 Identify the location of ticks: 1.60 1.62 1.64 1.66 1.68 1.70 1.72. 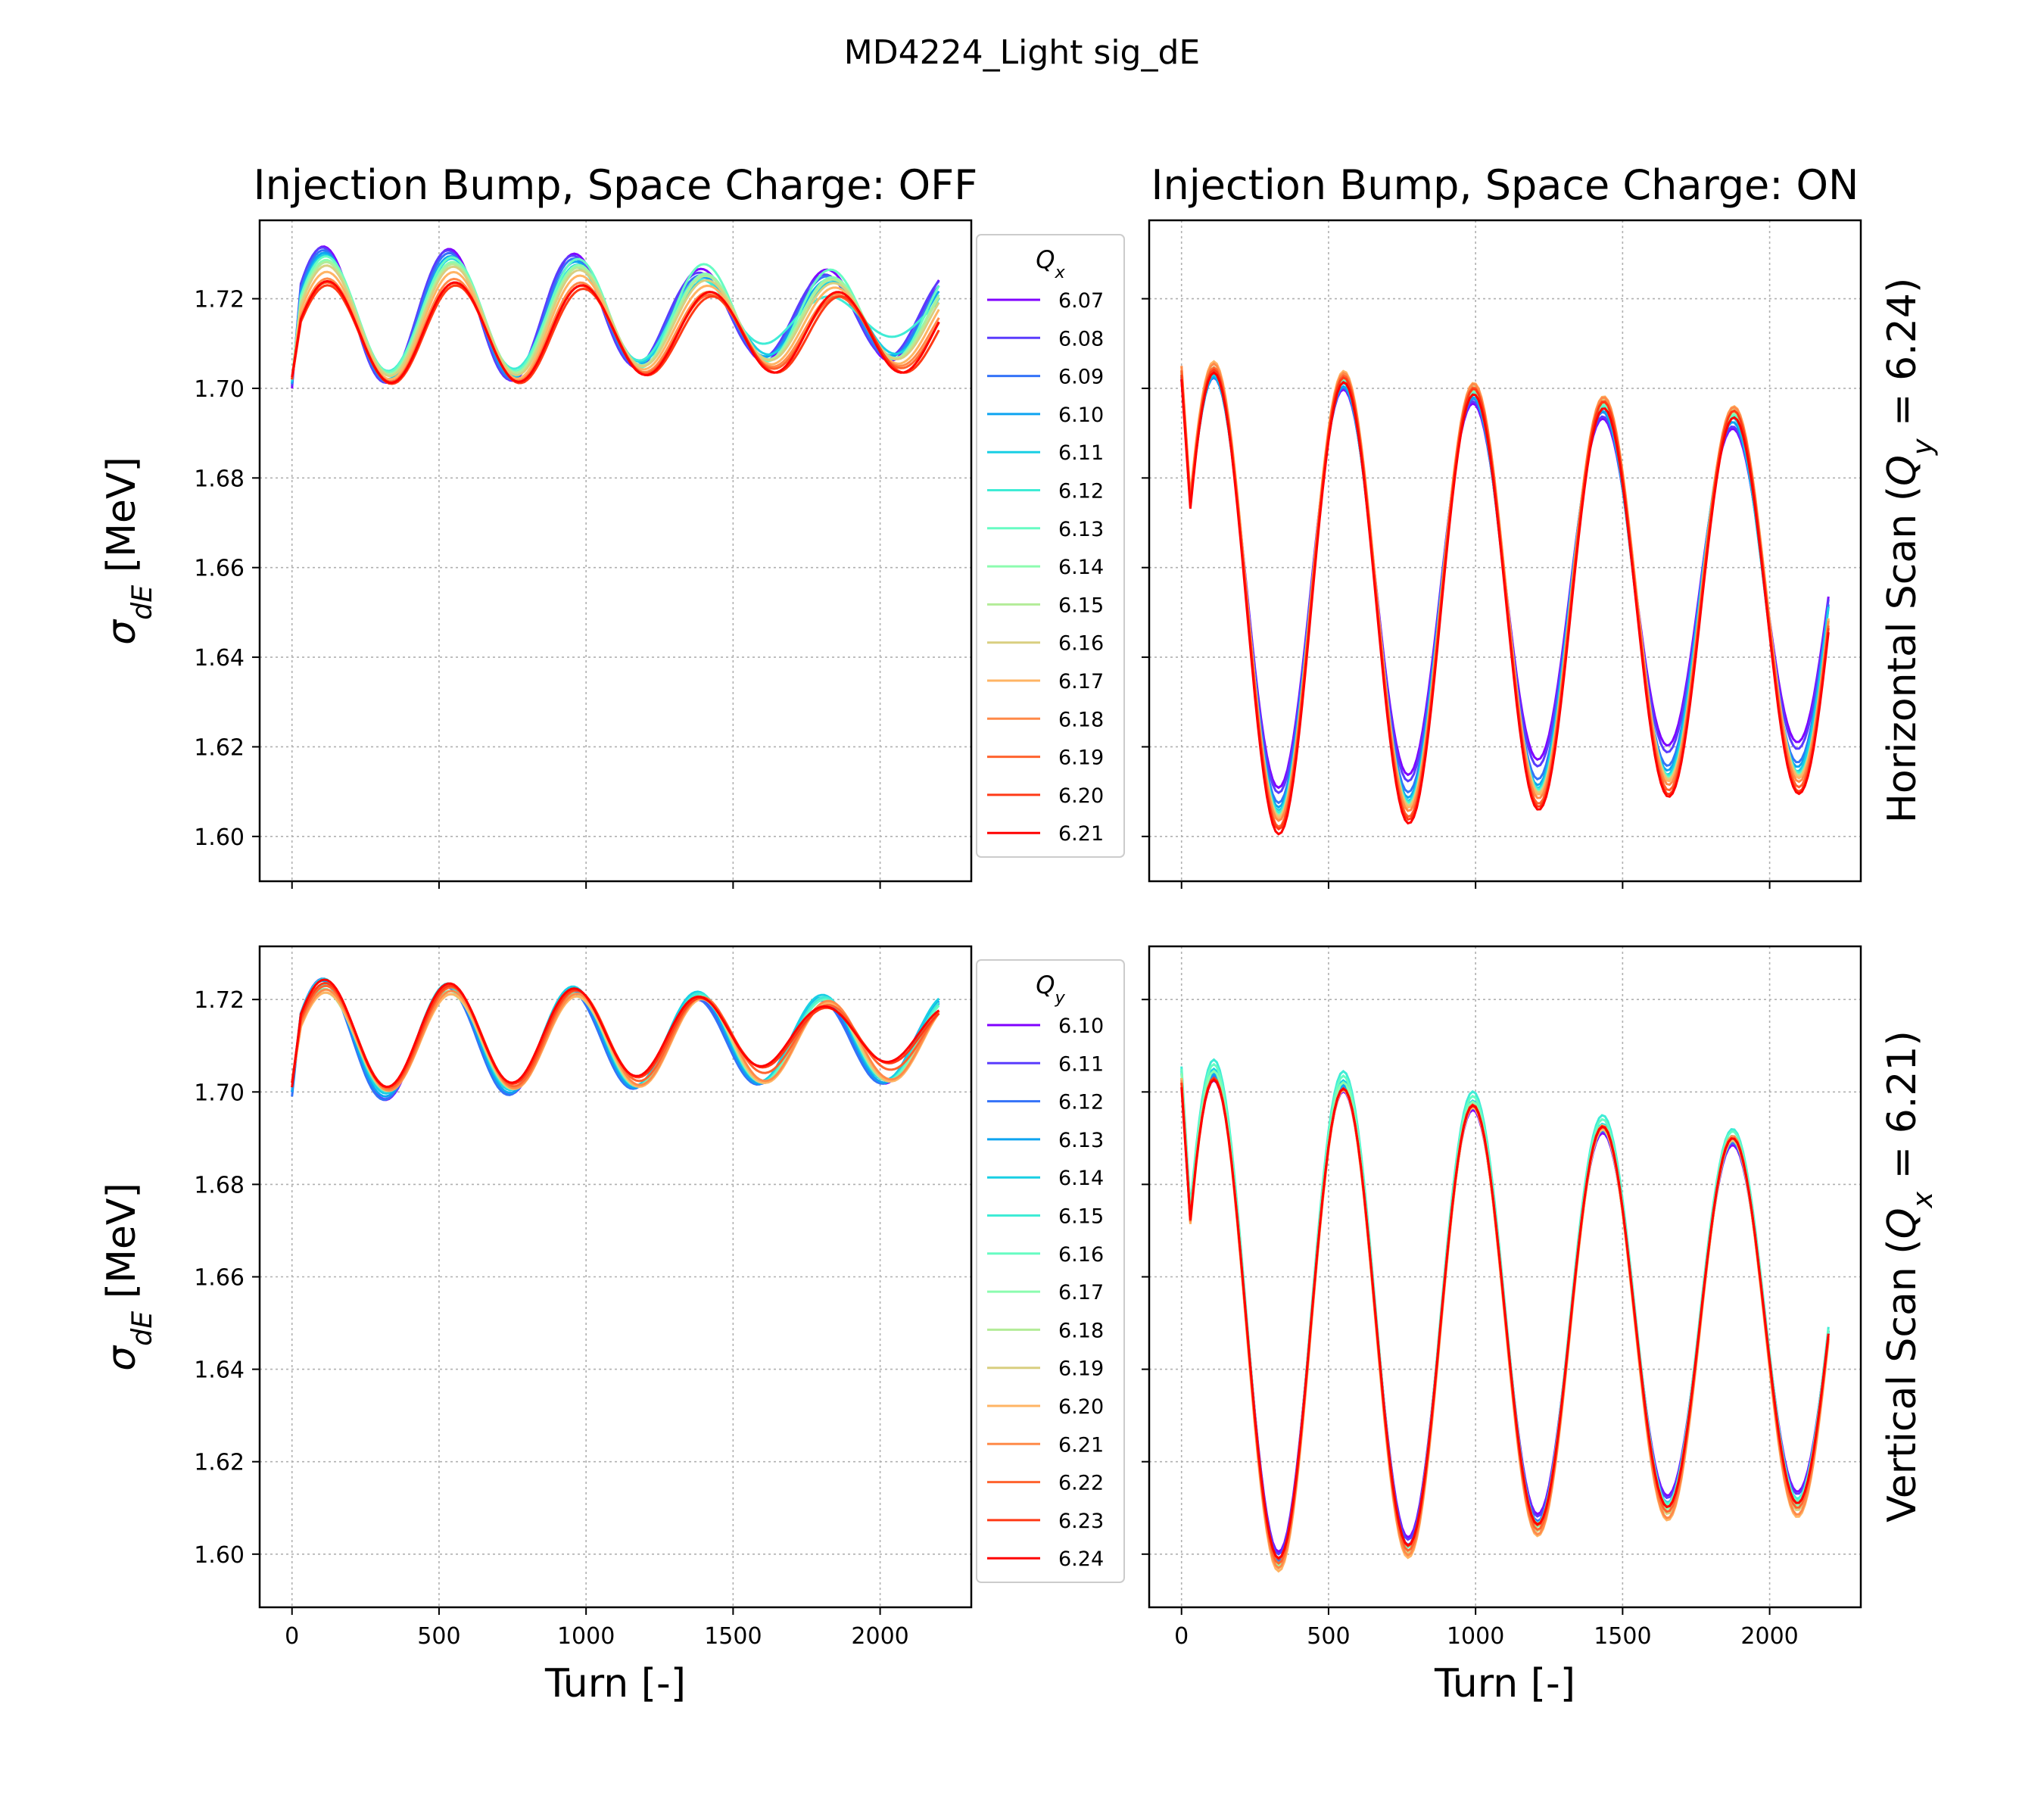
(537, 588).